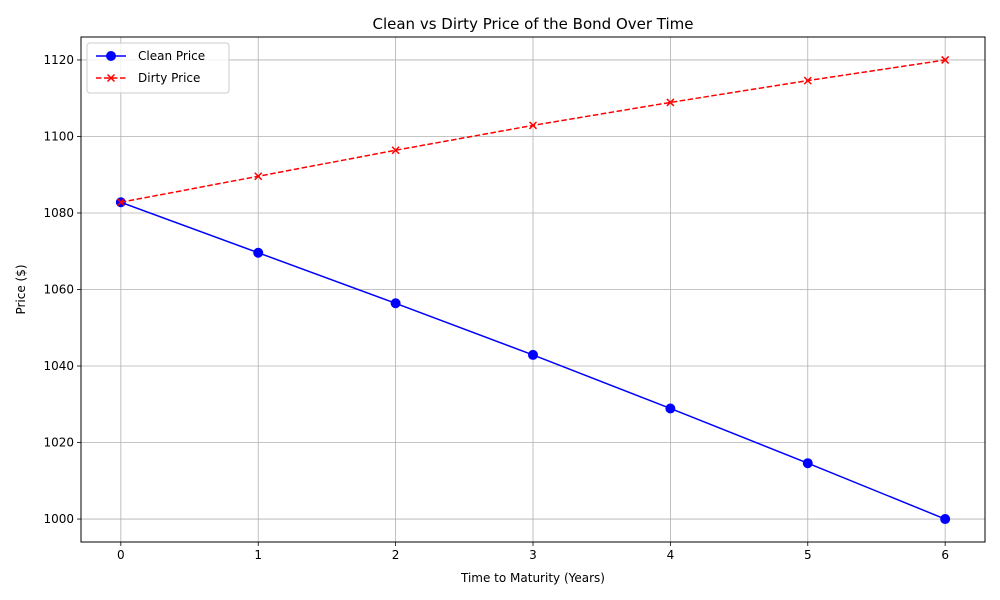 Image resolution: width=1000 pixels, height=600 pixels. I want to click on x-axis-label: Time to Maturity (Years), so click(532, 578).